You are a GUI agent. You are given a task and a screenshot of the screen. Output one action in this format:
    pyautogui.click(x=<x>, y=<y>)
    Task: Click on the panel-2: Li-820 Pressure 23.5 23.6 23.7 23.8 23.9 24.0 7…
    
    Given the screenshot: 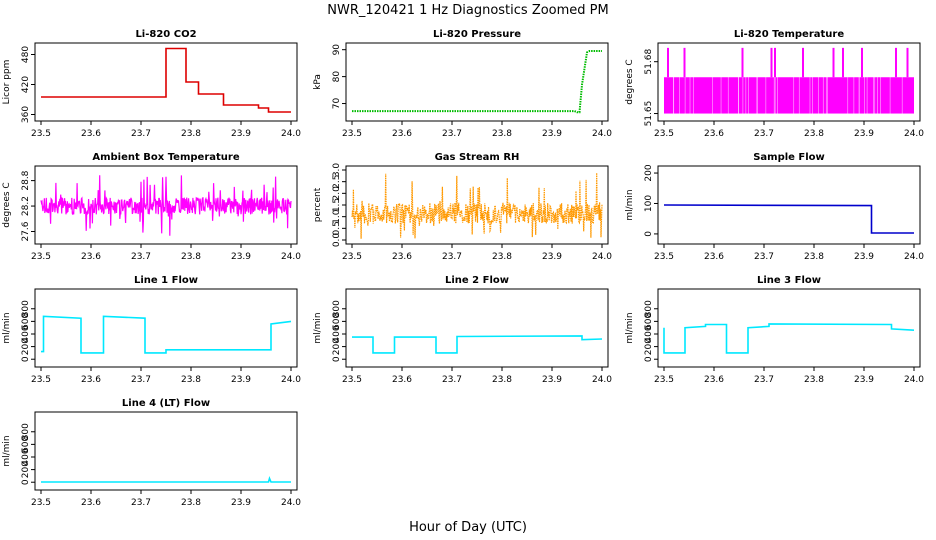 What is the action you would take?
    pyautogui.click(x=462, y=84)
    